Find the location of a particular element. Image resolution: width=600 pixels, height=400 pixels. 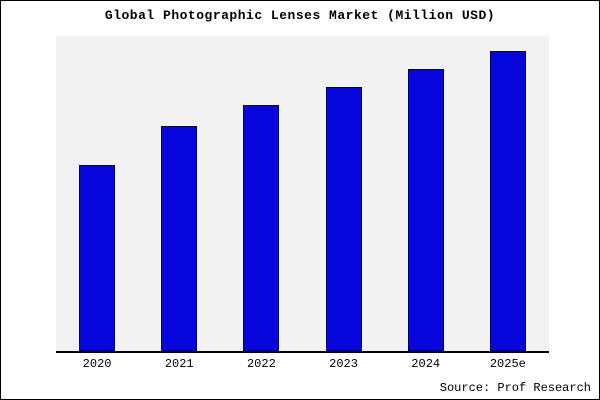

bar-2024 is located at coordinates (425, 210).